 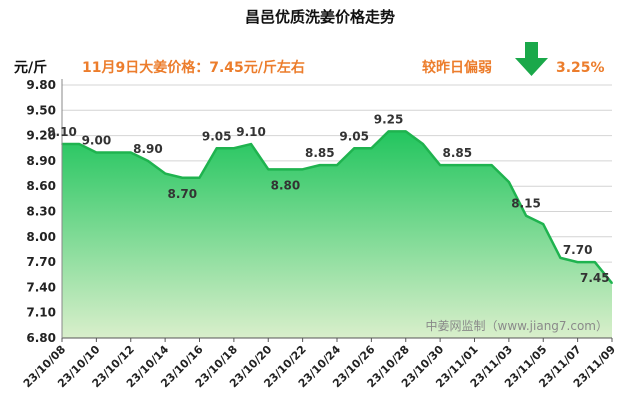 I want to click on data-label: 9.00, so click(x=97, y=140).